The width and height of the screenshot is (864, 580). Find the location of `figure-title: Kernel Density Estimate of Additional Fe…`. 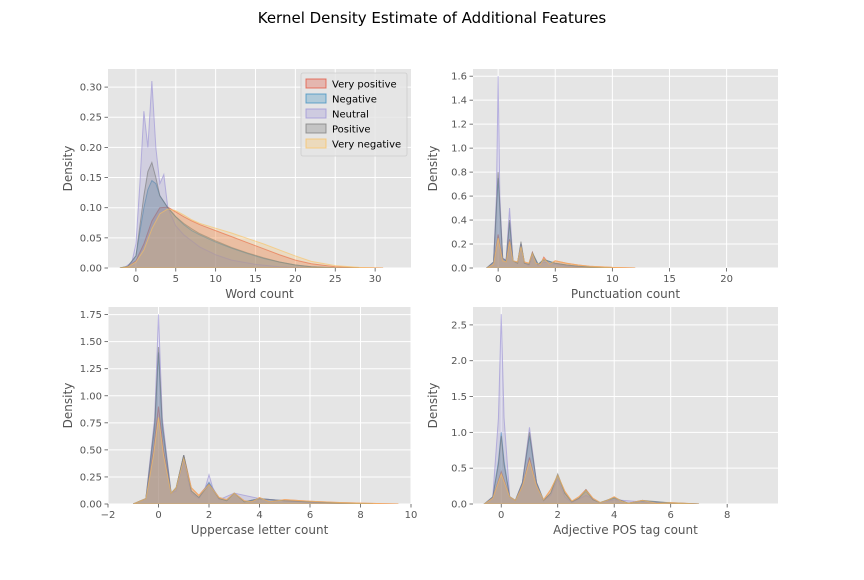

figure-title: Kernel Density Estimate of Additional Fe… is located at coordinates (432, 18).